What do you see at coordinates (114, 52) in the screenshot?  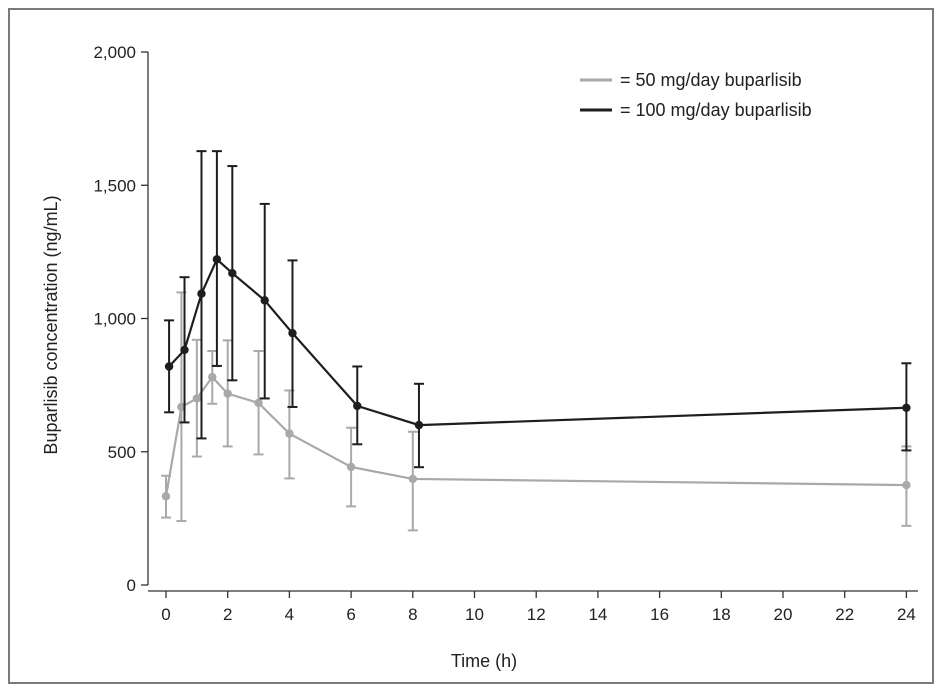 I see `y-tick-label: 2,000` at bounding box center [114, 52].